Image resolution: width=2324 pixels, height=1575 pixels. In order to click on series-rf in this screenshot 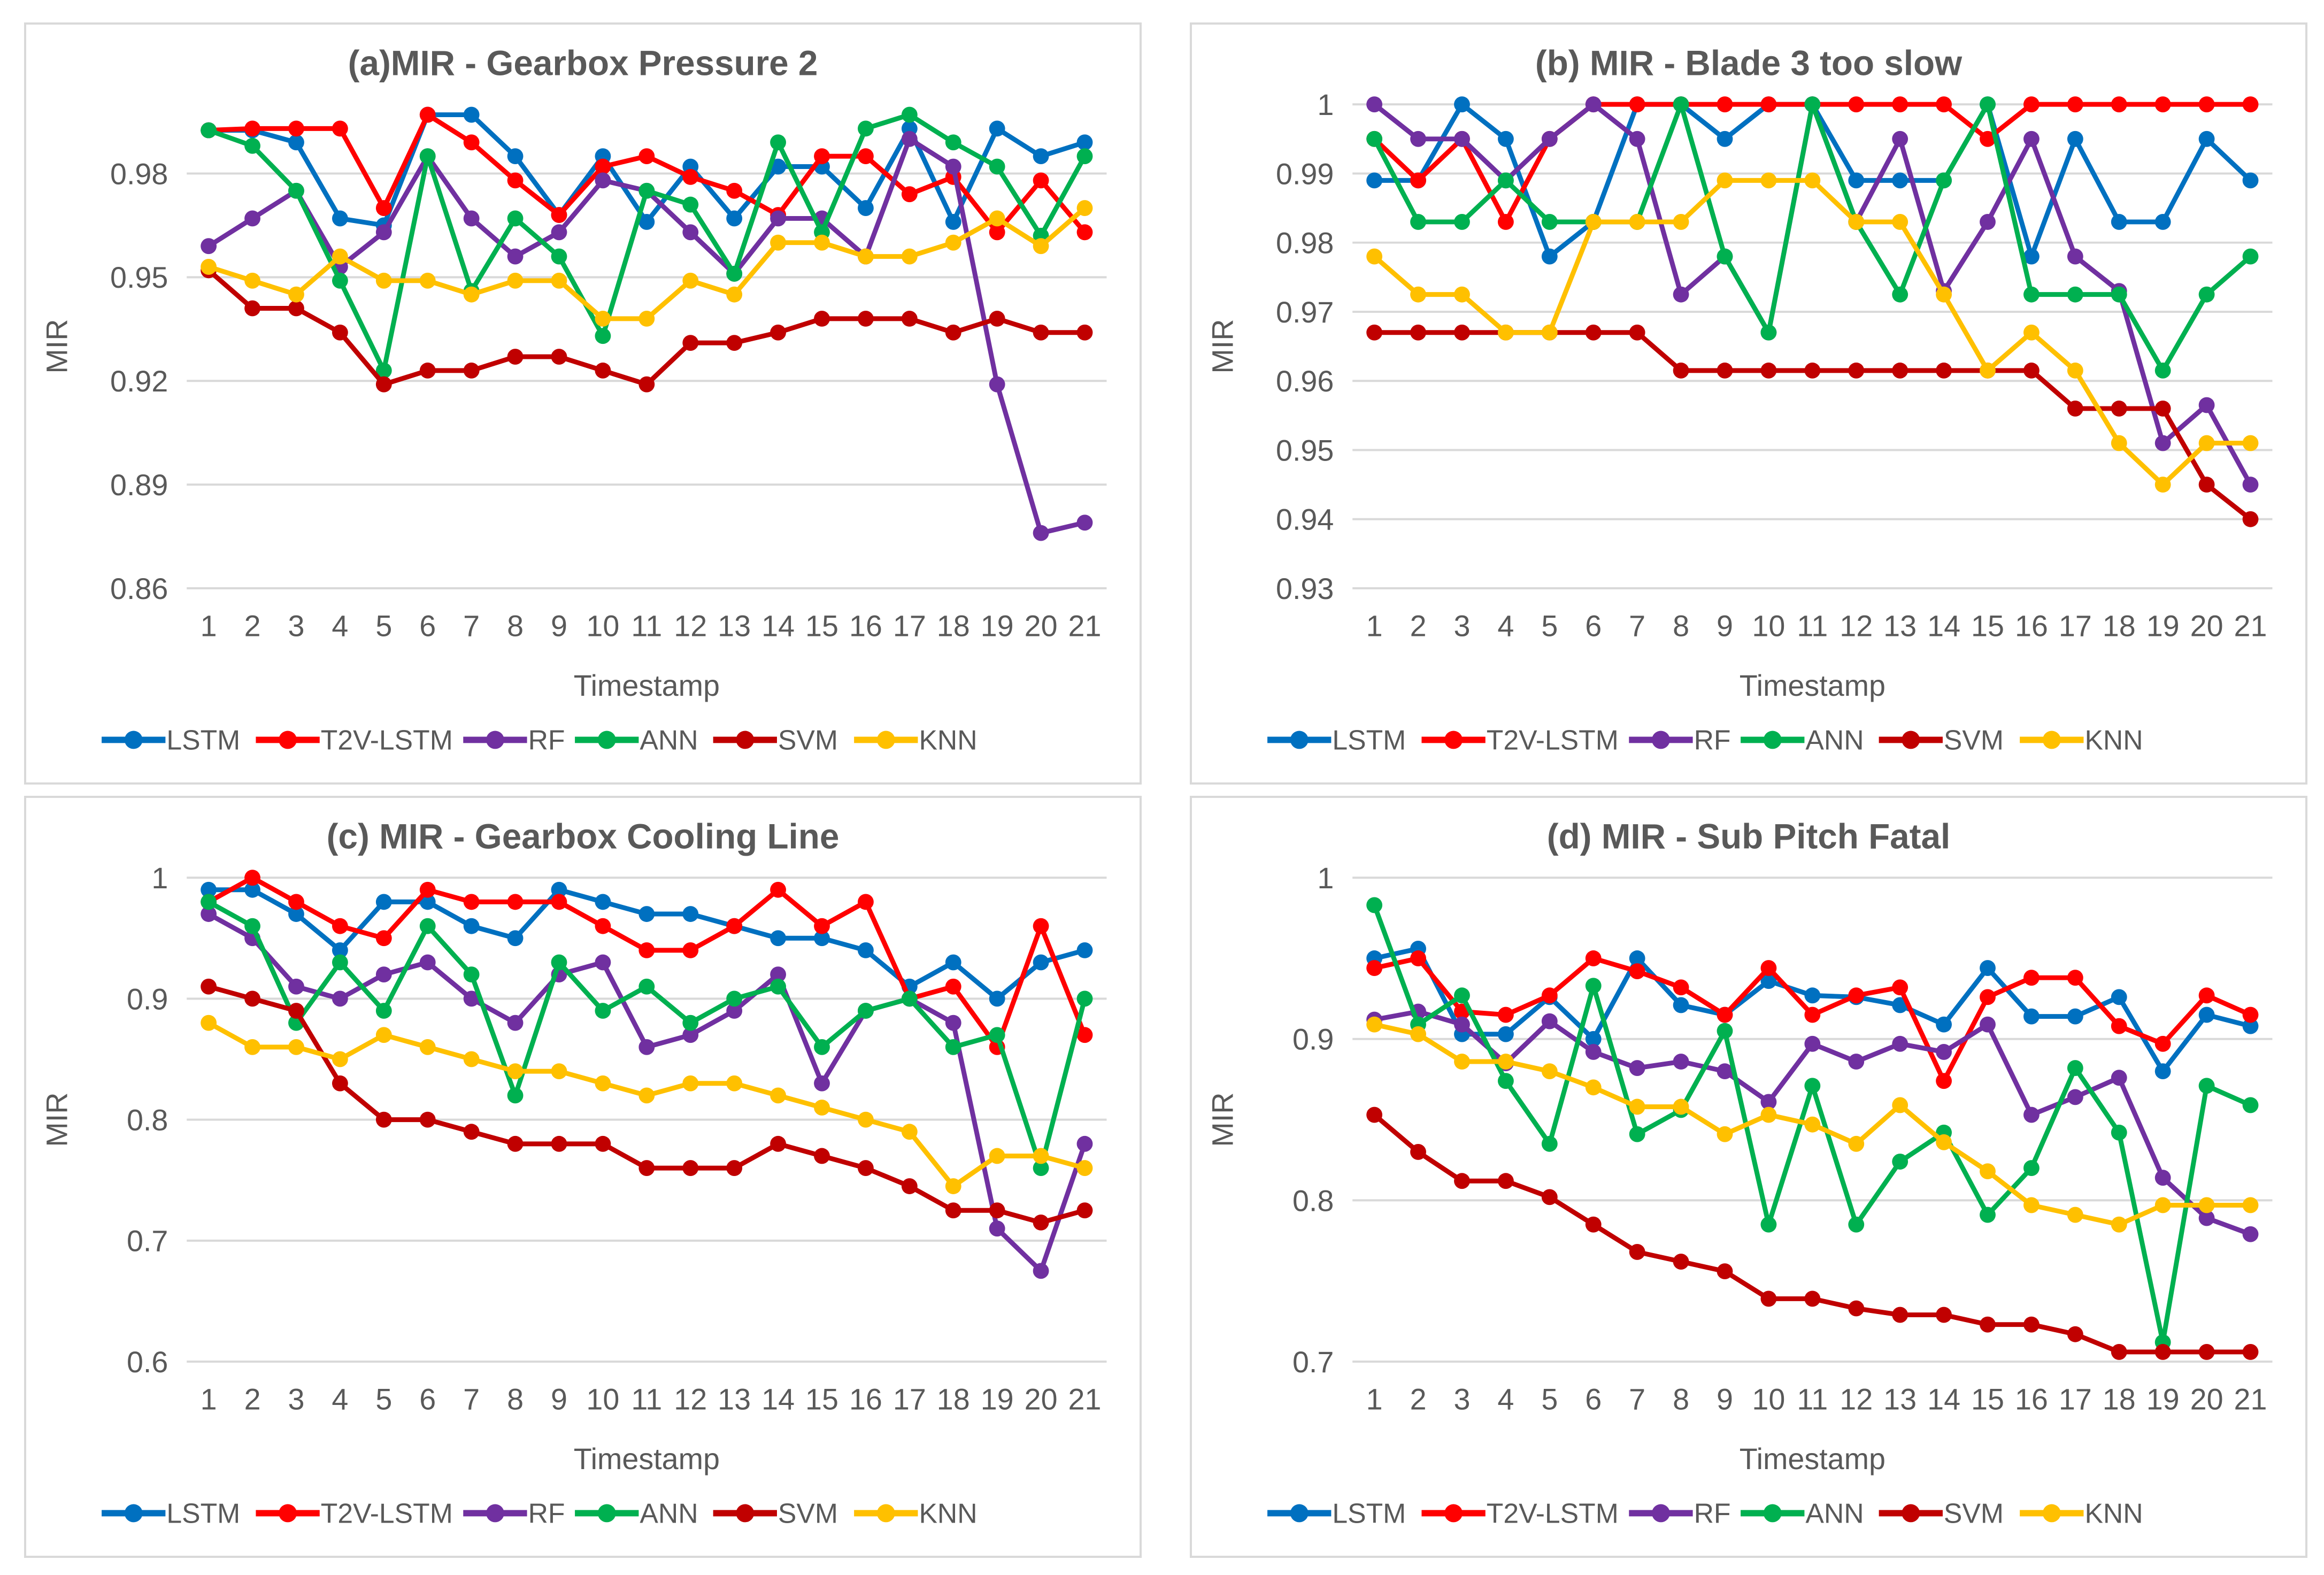, I will do `click(1812, 1123)`.